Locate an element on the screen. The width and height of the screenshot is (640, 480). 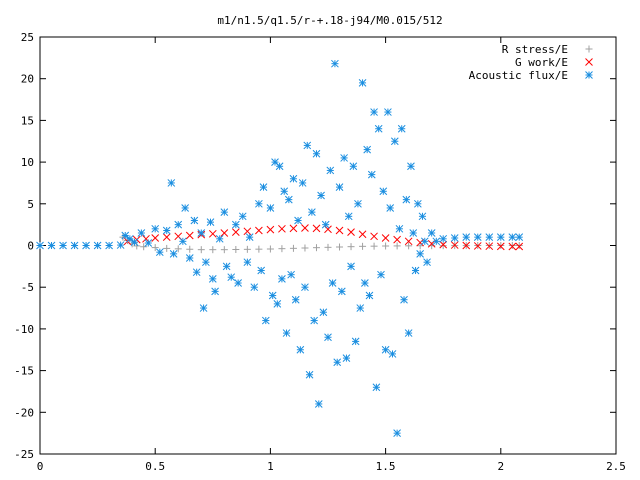
y-tick-label: -20 is located at coordinates (24, 412).